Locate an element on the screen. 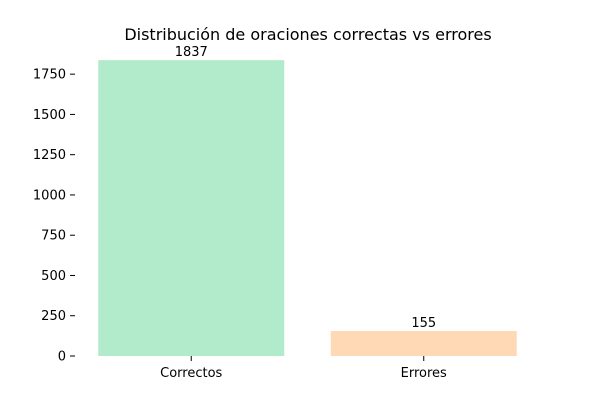  y-tick-label: 1000 is located at coordinates (49, 195).